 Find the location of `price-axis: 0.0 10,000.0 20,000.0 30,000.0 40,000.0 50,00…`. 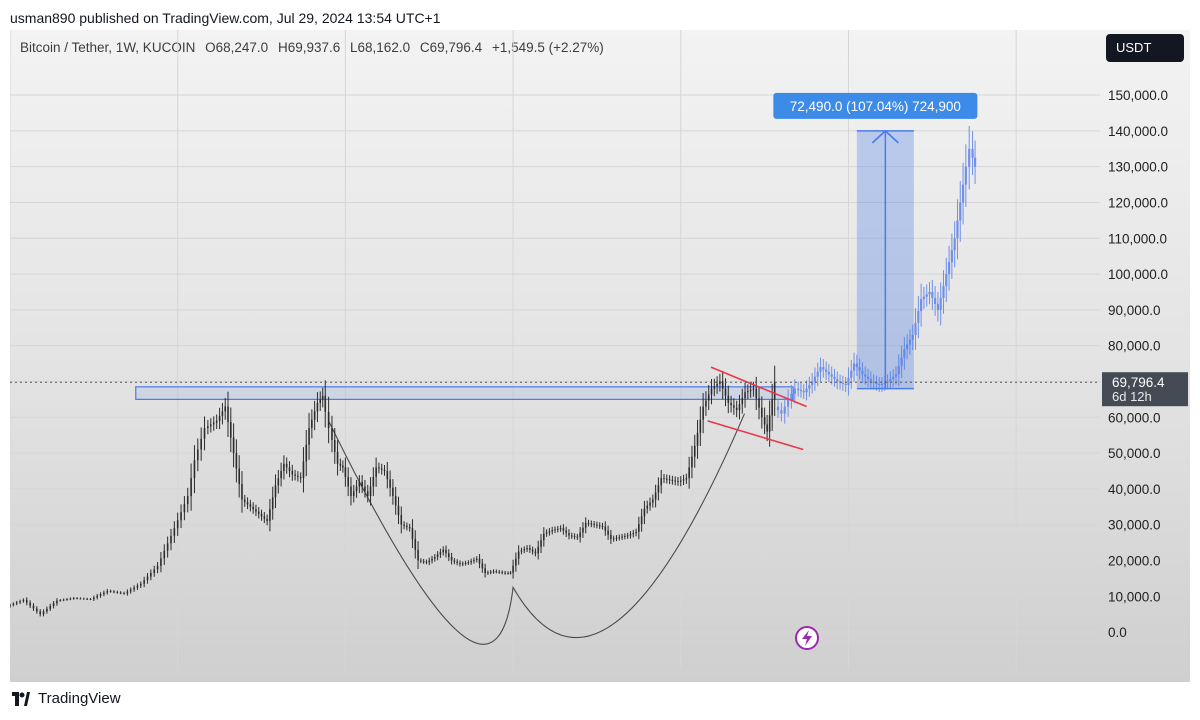

price-axis: 0.0 10,000.0 20,000.0 30,000.0 40,000.0 50,00… is located at coordinates (1138, 364).